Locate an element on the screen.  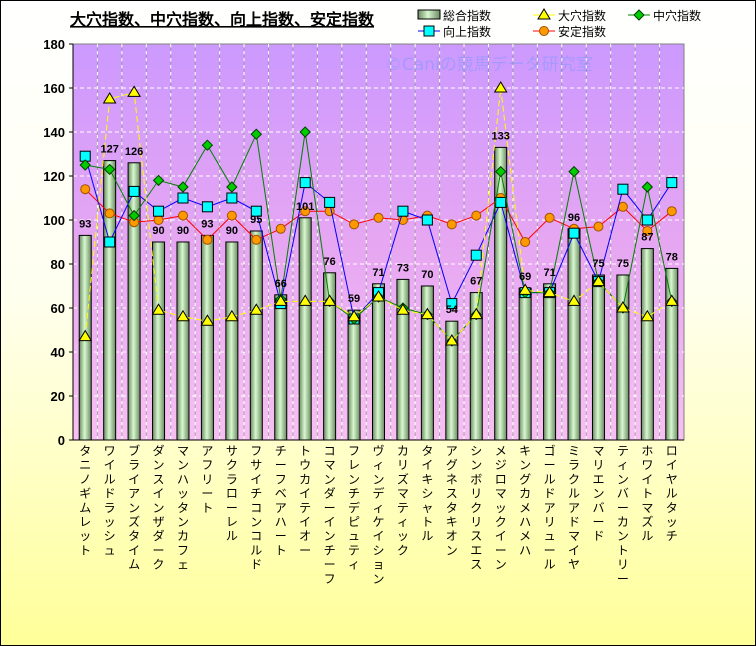
x-tick-label: ホワイトマズル is located at coordinates (647, 493).